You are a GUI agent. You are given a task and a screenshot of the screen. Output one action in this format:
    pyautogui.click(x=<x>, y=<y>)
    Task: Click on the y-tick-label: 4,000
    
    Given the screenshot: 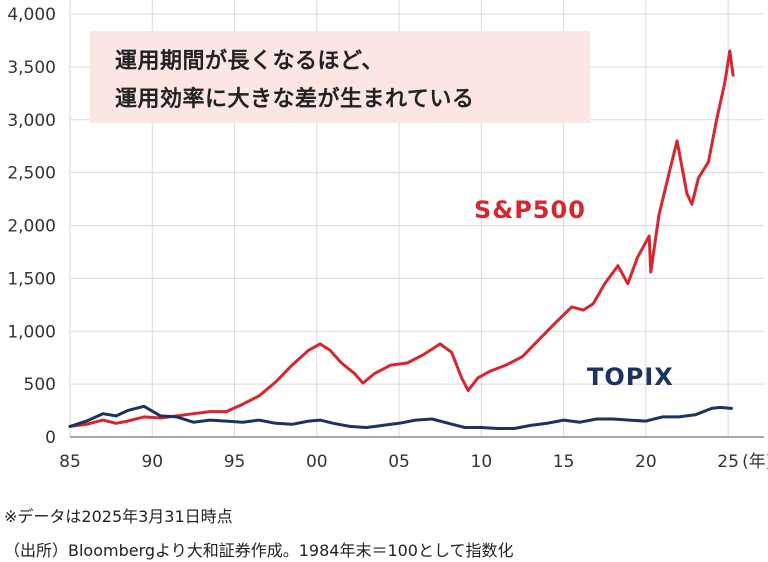 What is the action you would take?
    pyautogui.click(x=31, y=15)
    